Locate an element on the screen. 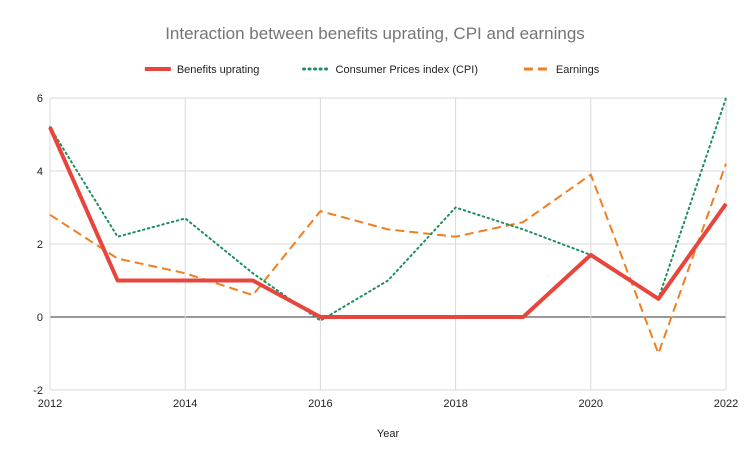 The height and width of the screenshot is (464, 750). x-tick-label: 2018 is located at coordinates (455, 404).